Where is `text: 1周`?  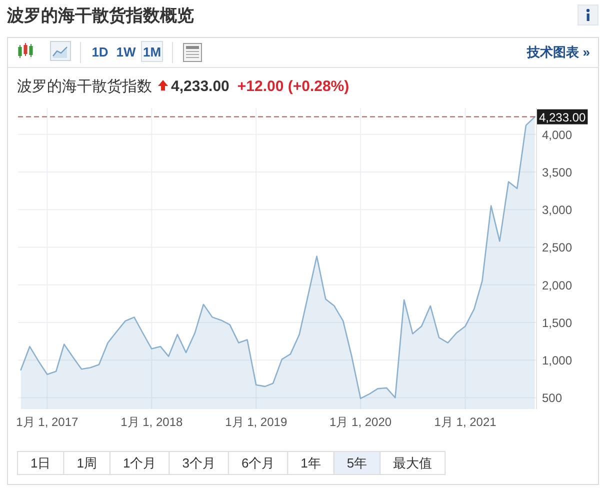 text: 1周 is located at coordinates (86, 463).